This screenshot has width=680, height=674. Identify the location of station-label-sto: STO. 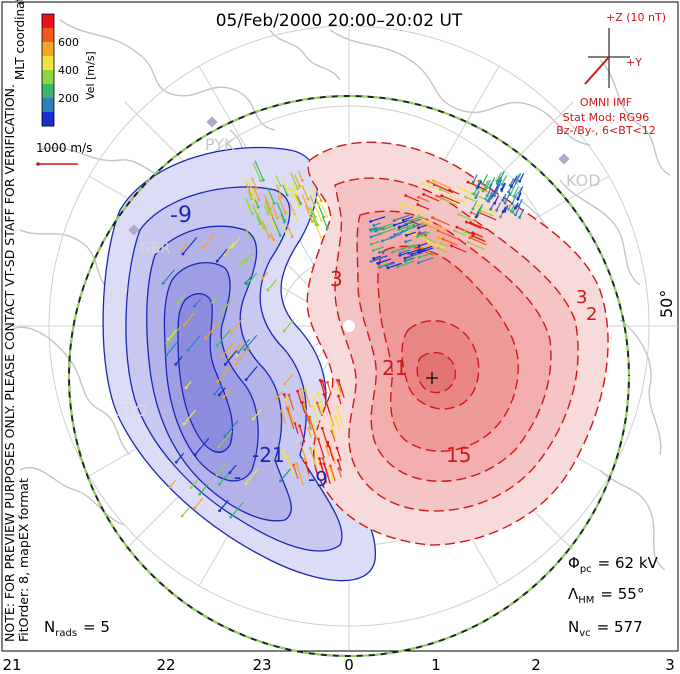
(131, 410).